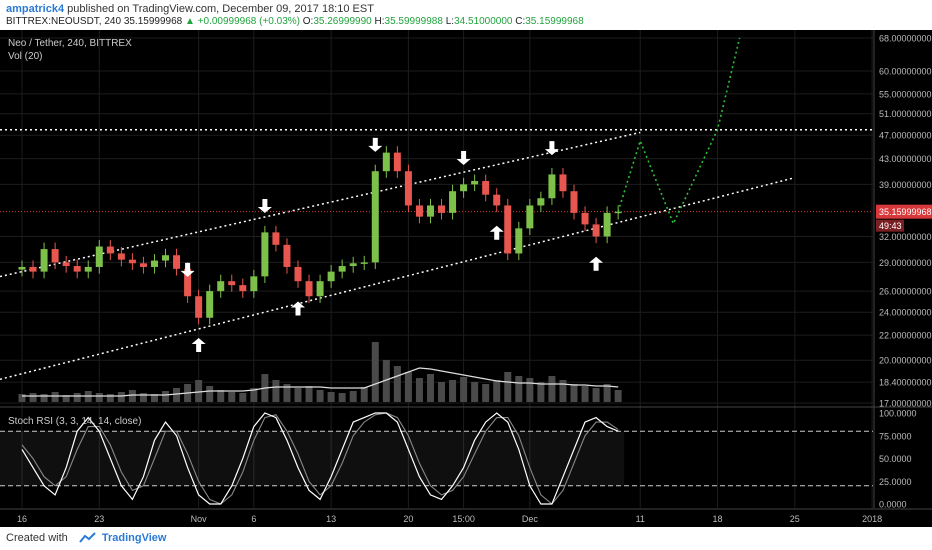 The width and height of the screenshot is (932, 550). I want to click on open-value: 35.26999990, so click(342, 21).